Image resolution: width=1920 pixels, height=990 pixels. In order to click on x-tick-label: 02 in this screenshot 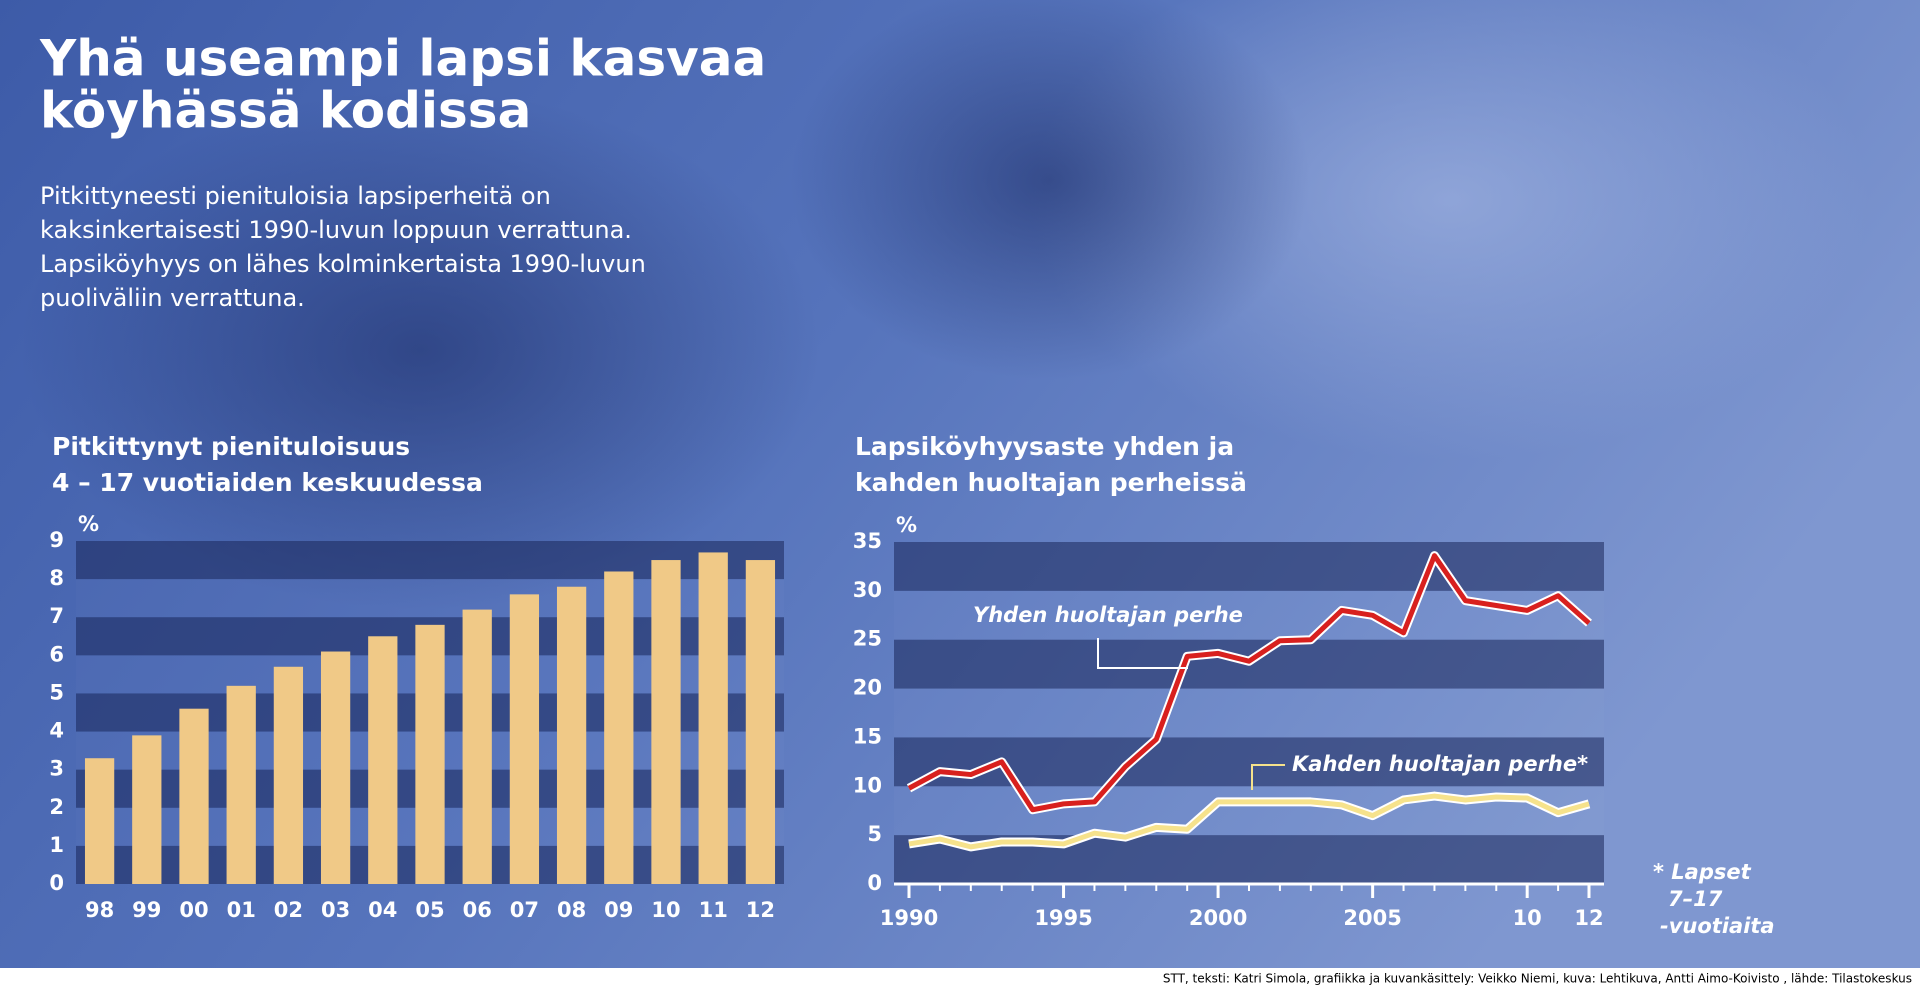, I will do `click(288, 910)`.